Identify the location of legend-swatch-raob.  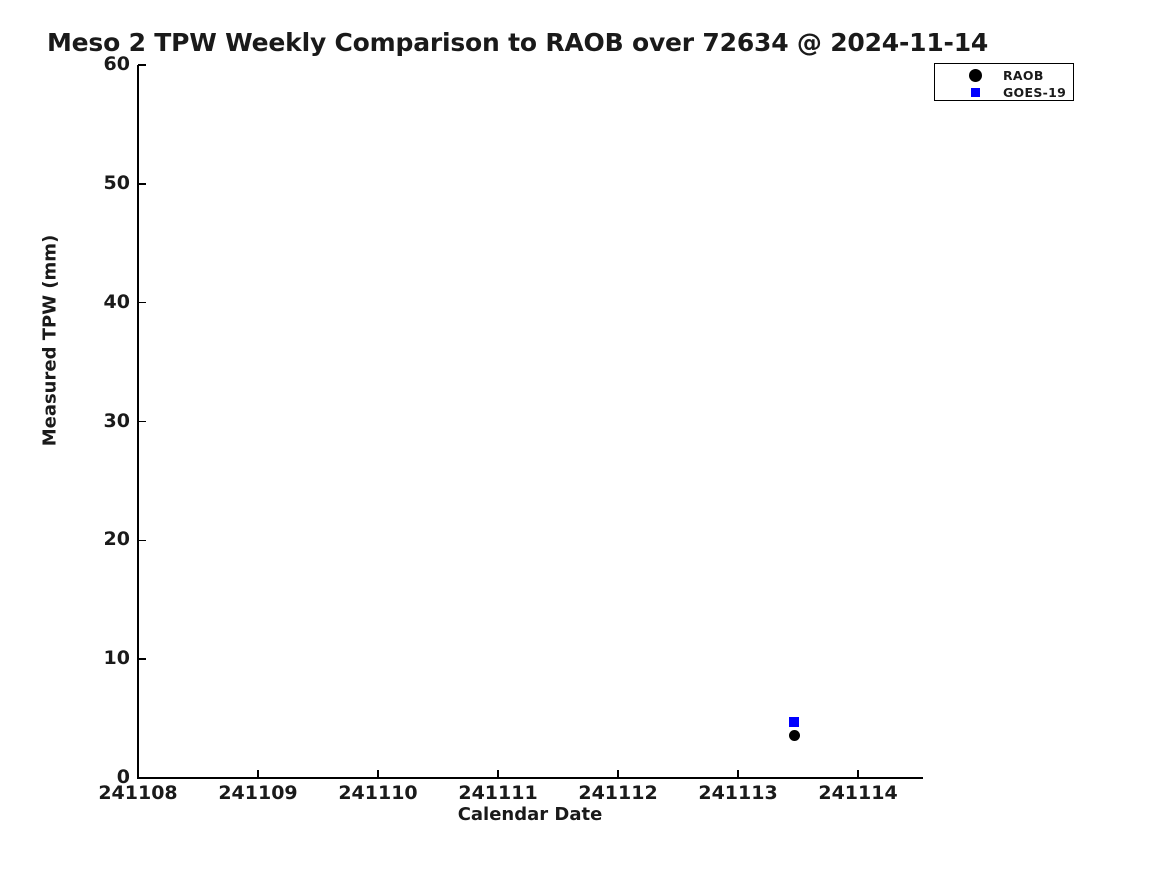
(976, 75).